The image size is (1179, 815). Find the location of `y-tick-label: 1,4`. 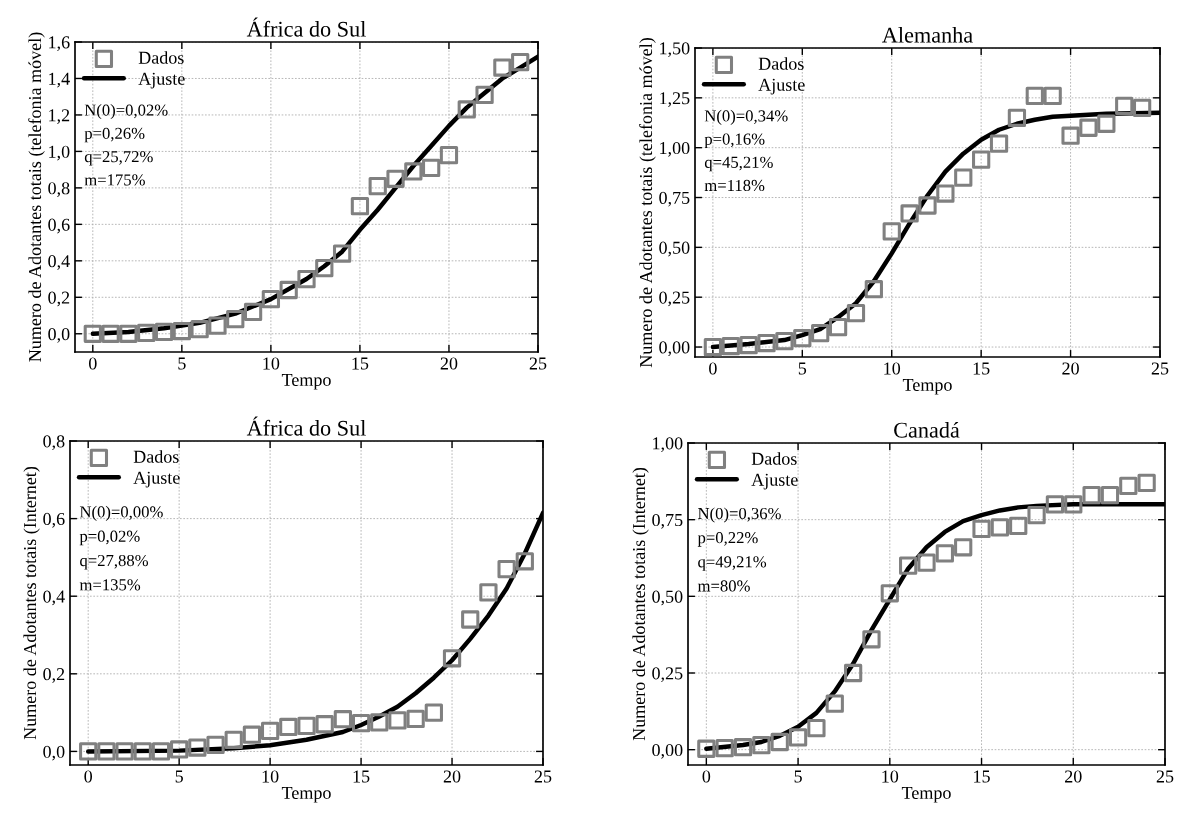

y-tick-label: 1,4 is located at coordinates (59, 80).